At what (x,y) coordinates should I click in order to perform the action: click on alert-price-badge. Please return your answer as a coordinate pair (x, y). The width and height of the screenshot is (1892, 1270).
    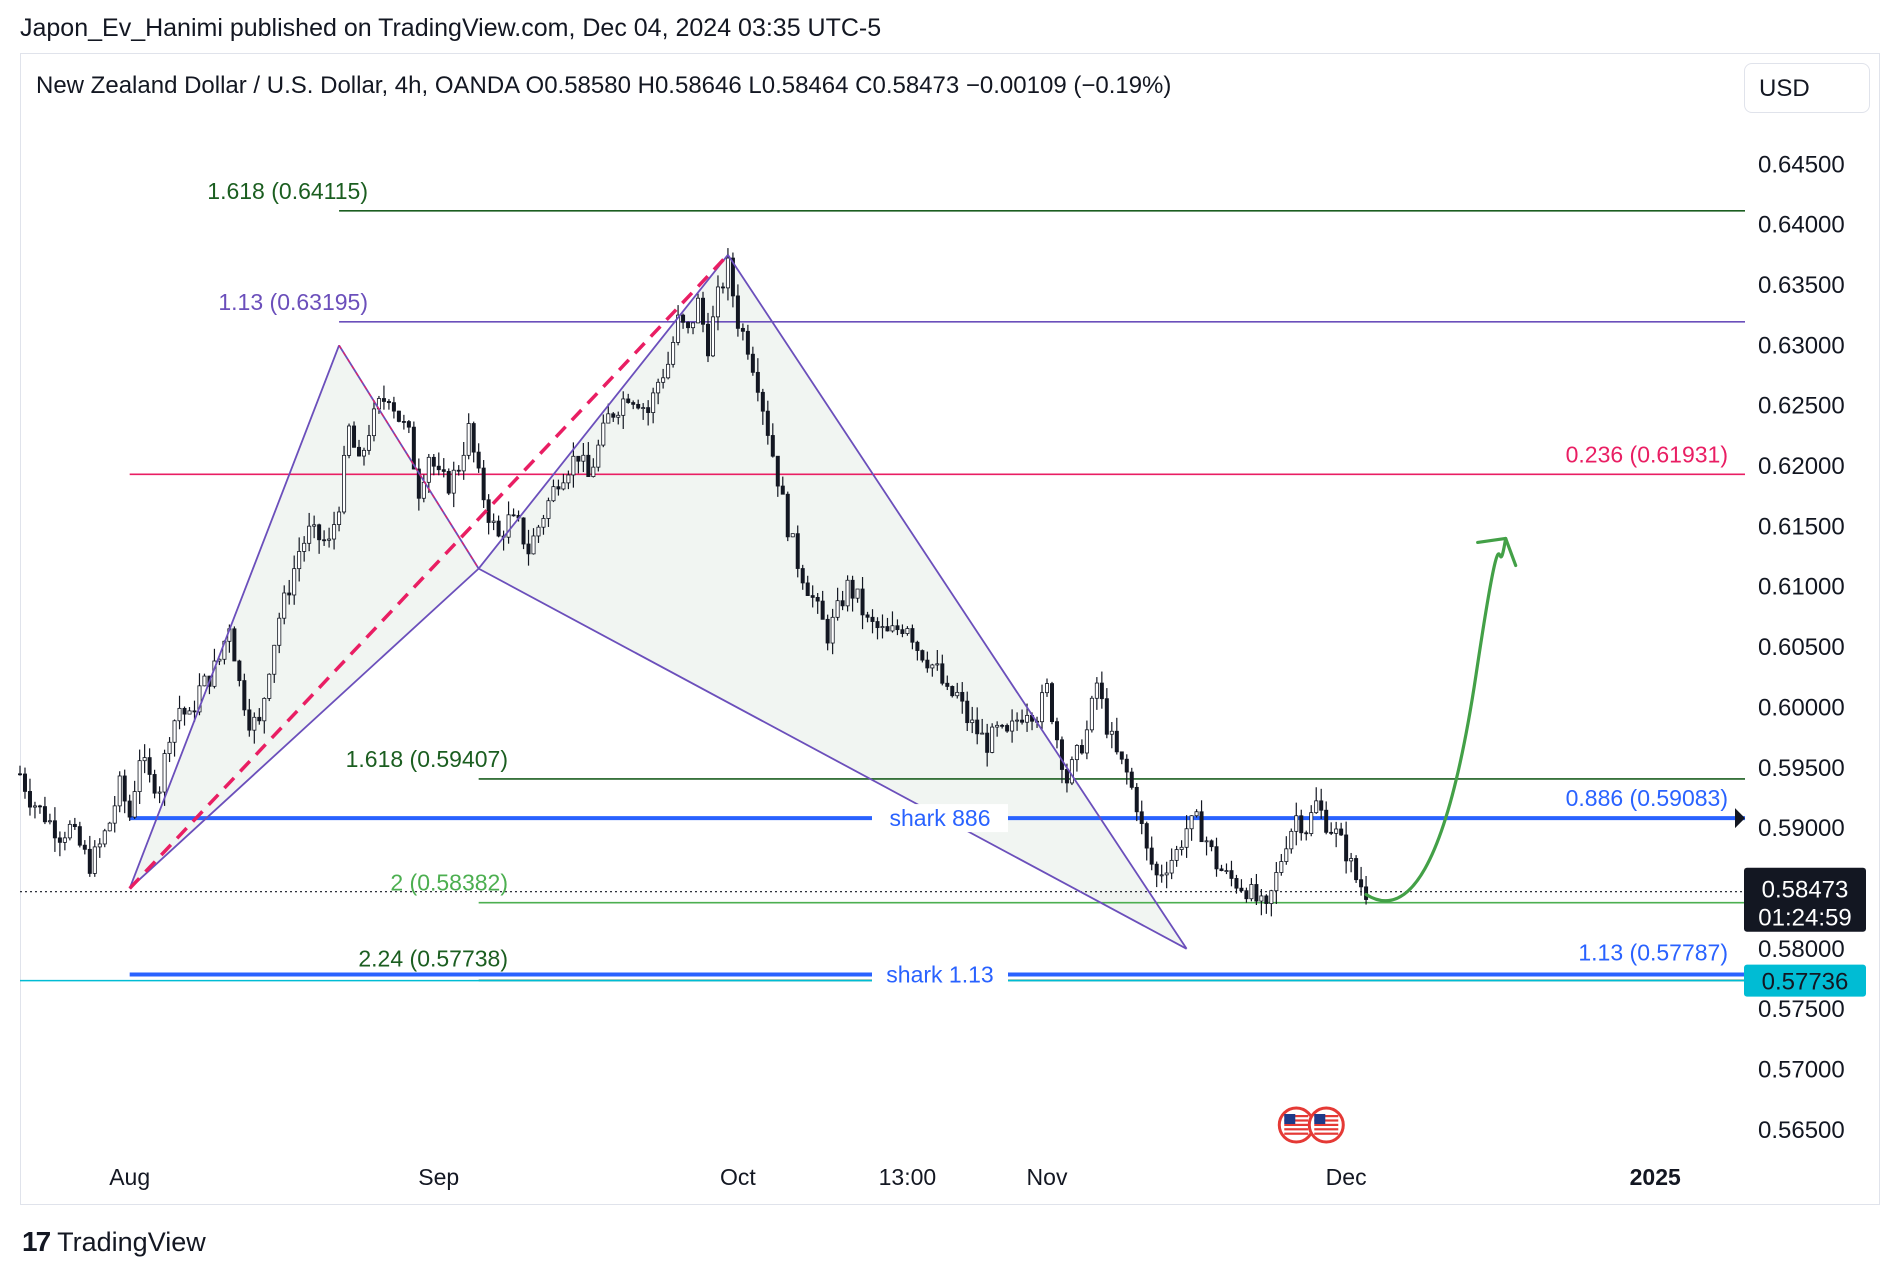
    Looking at the image, I should click on (1805, 980).